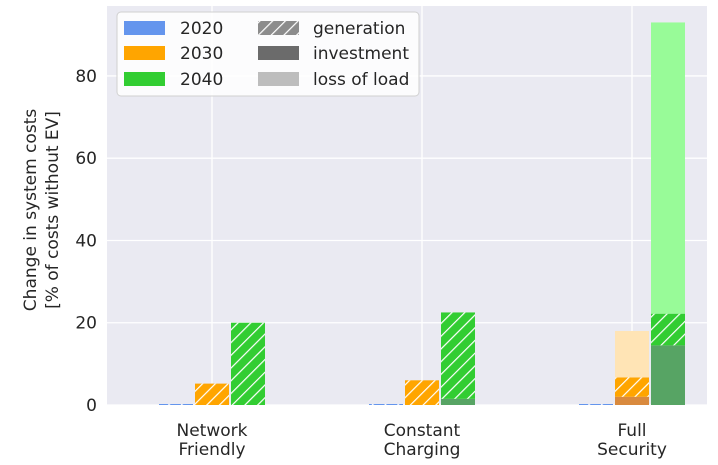 The height and width of the screenshot is (465, 718). Describe the element at coordinates (201, 29) in the screenshot. I see `legend-label-2020: 2020` at that location.